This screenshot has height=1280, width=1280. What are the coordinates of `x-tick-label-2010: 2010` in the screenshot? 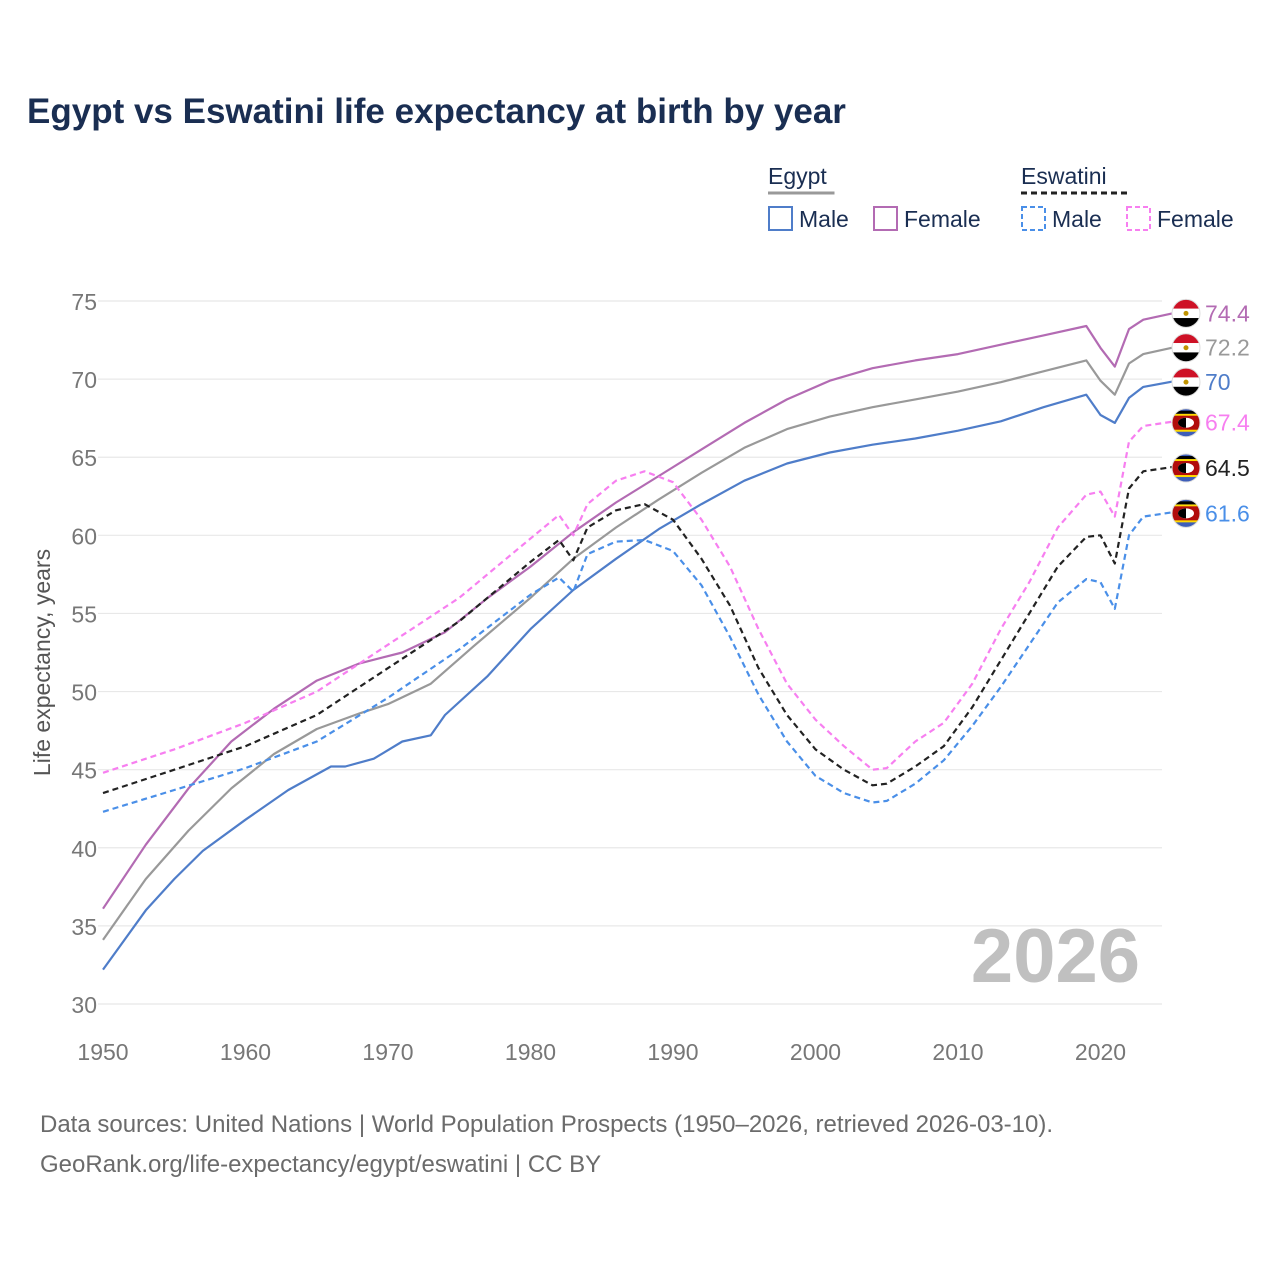 It's located at (957, 1052).